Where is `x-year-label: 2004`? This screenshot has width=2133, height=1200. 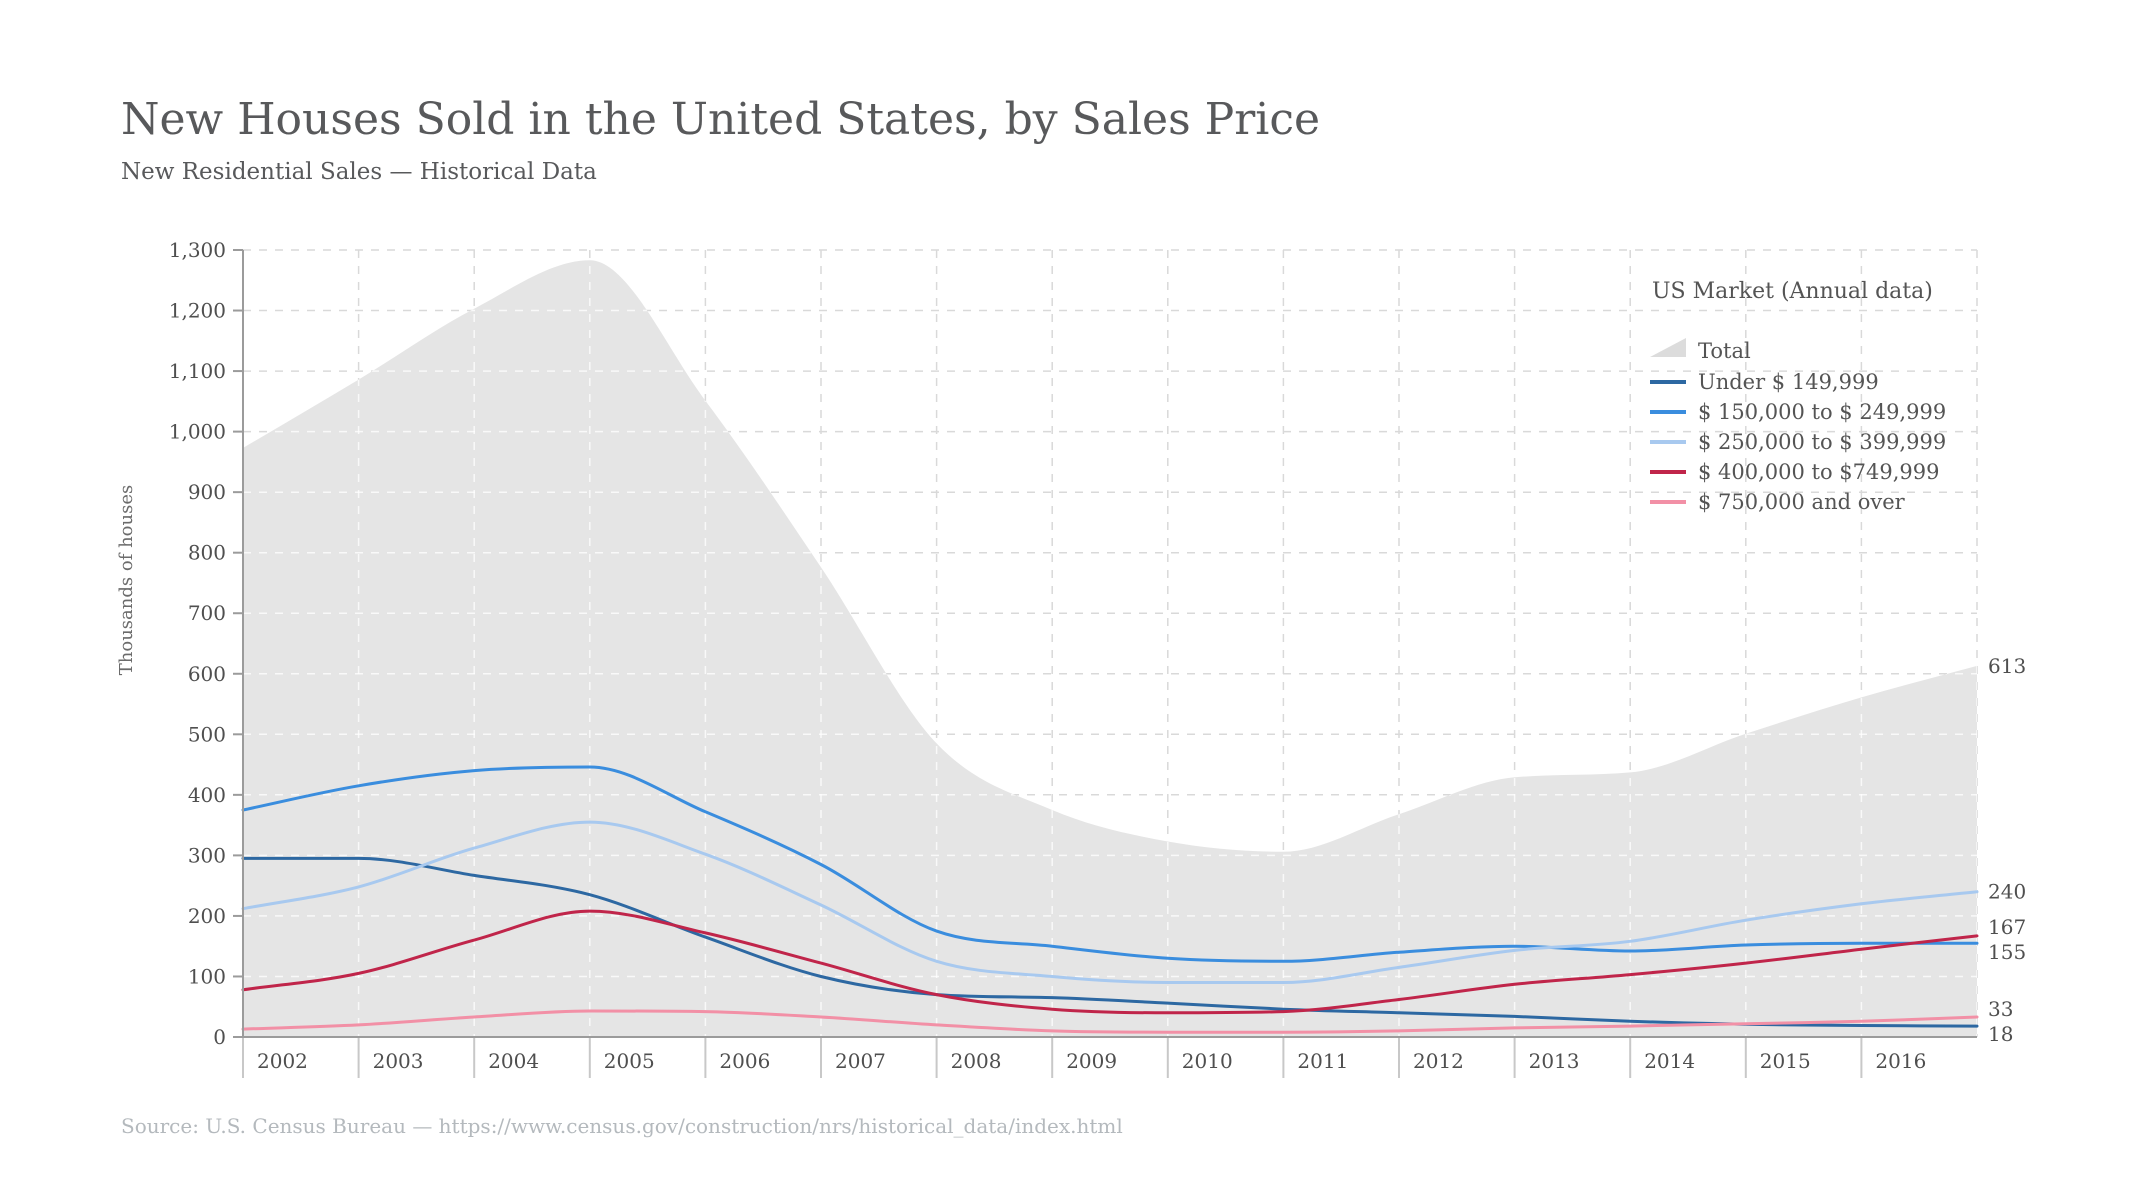
x-year-label: 2004 is located at coordinates (513, 1061).